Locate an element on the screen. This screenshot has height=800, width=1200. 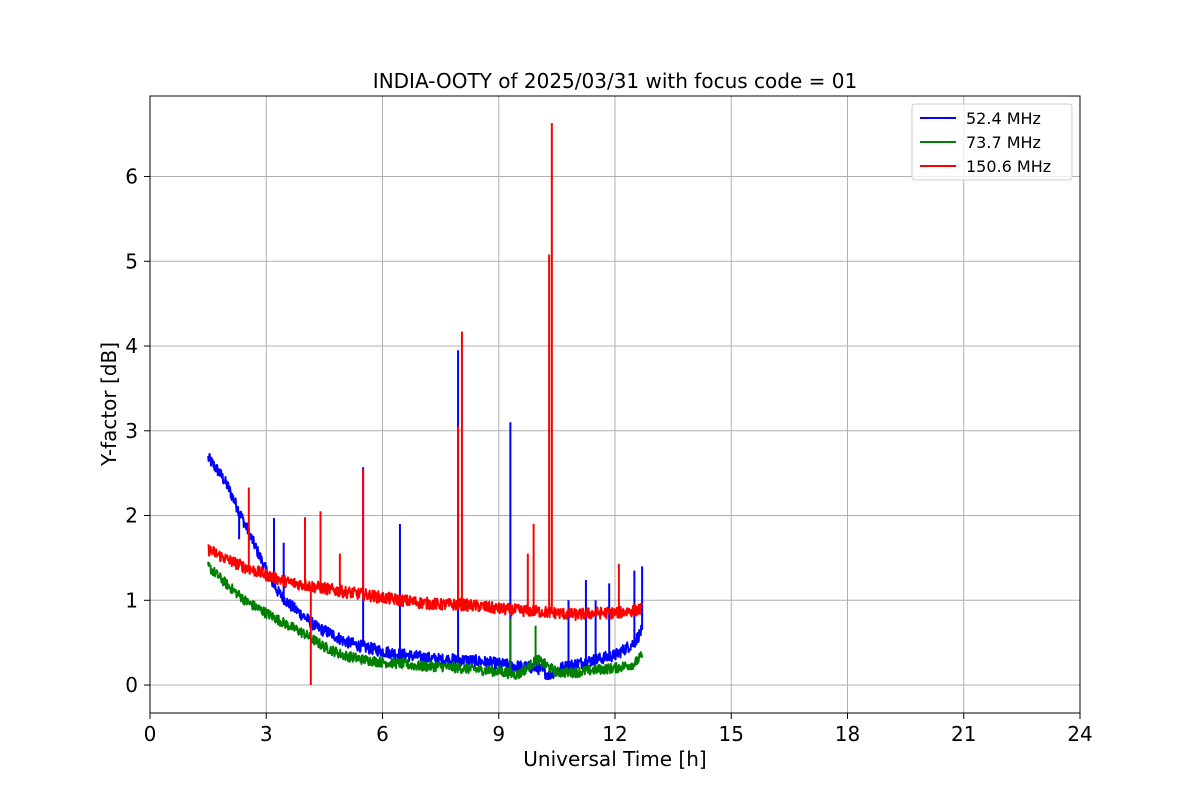
x-tick-label: 0 is located at coordinates (150, 734).